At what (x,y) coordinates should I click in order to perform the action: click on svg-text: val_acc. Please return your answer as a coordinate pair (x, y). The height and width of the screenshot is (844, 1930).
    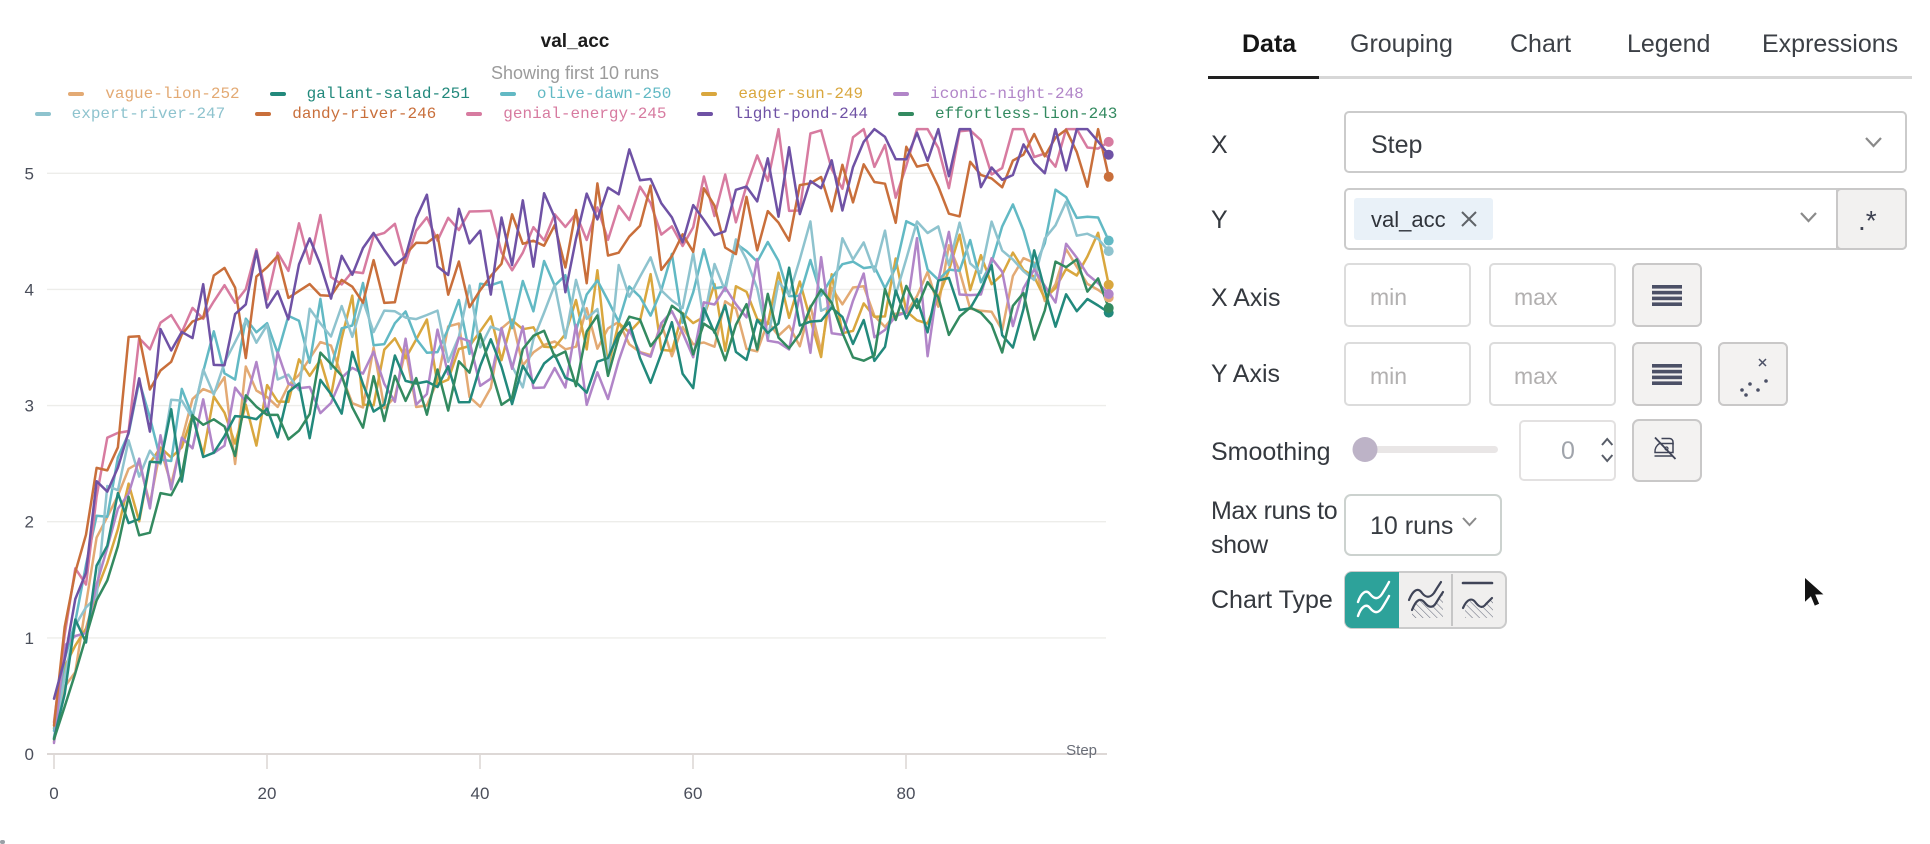
    Looking at the image, I should click on (1408, 219).